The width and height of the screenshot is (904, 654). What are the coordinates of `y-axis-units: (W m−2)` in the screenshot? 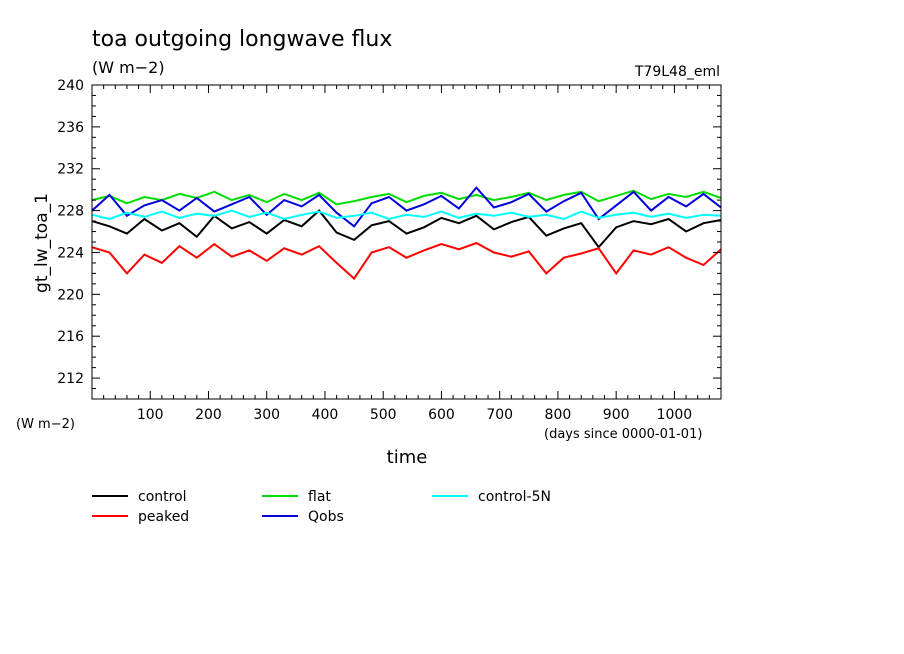 It's located at (45, 424).